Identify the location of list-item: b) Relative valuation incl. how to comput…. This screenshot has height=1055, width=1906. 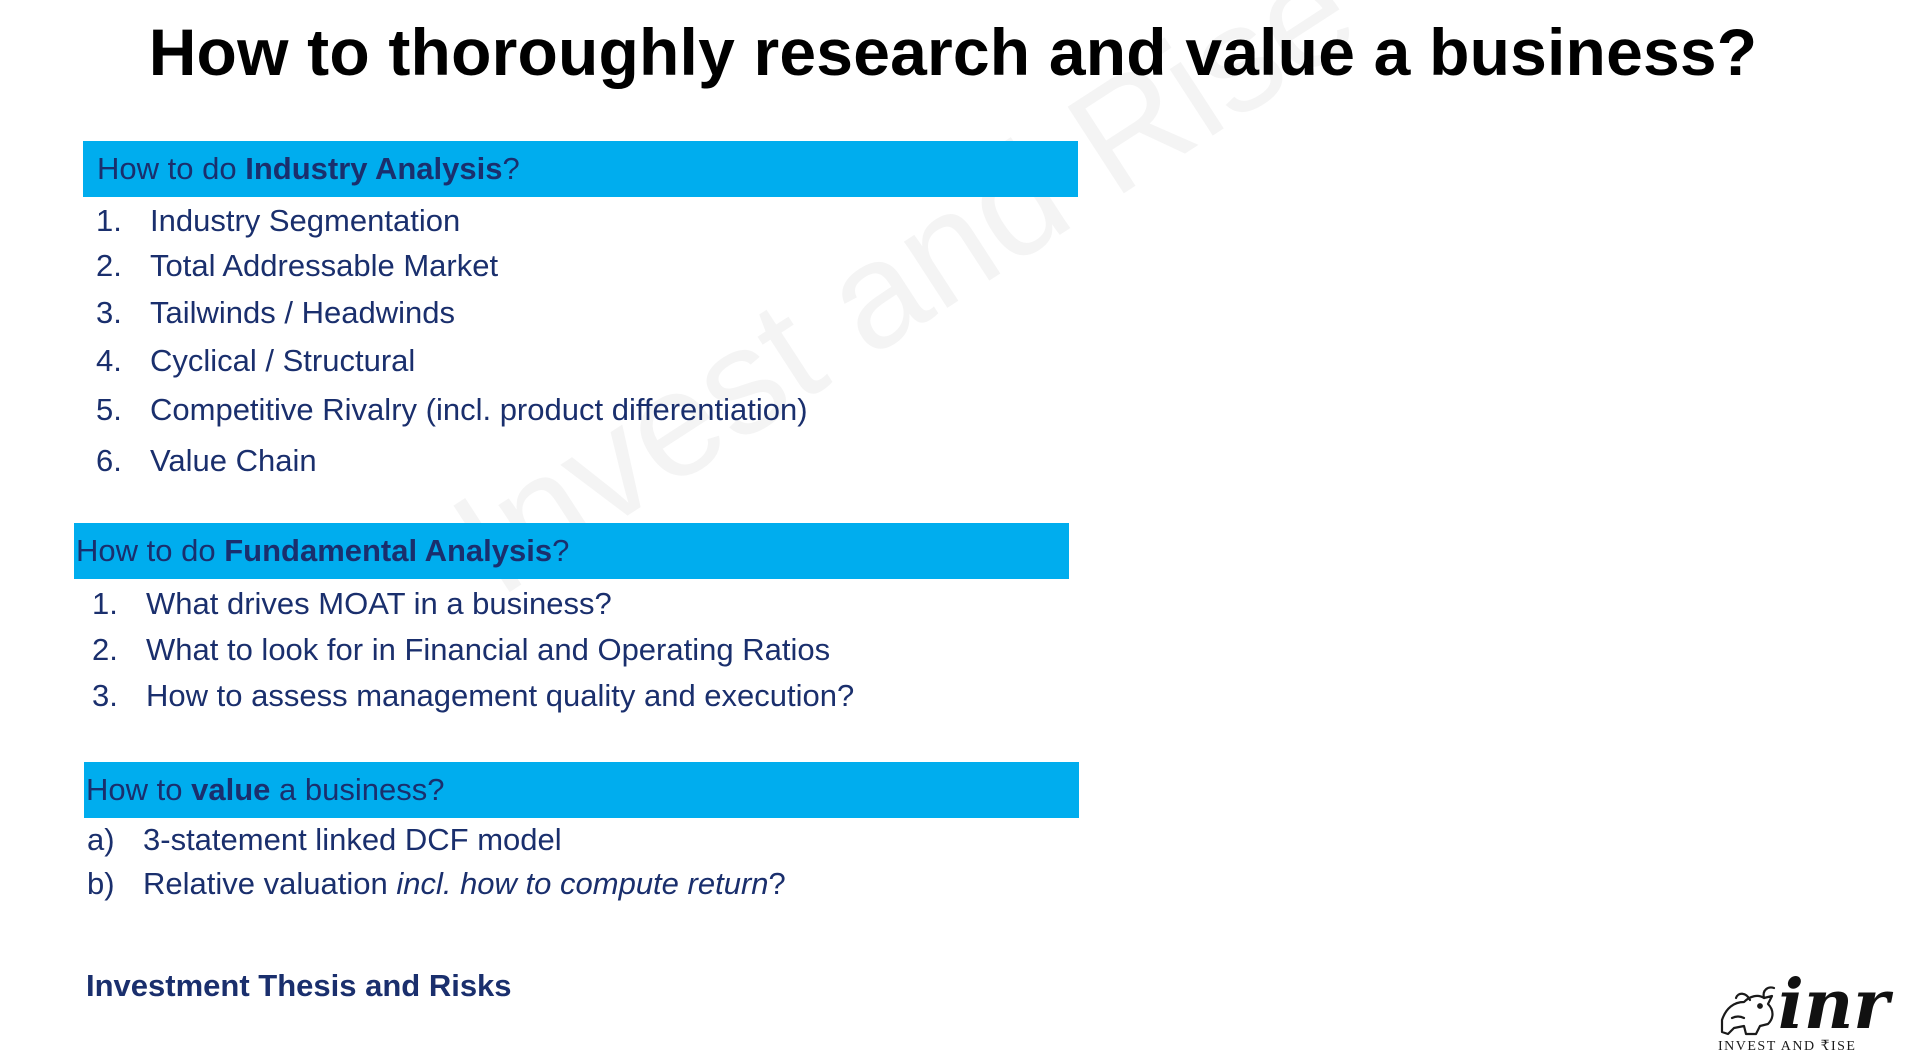
(436, 884).